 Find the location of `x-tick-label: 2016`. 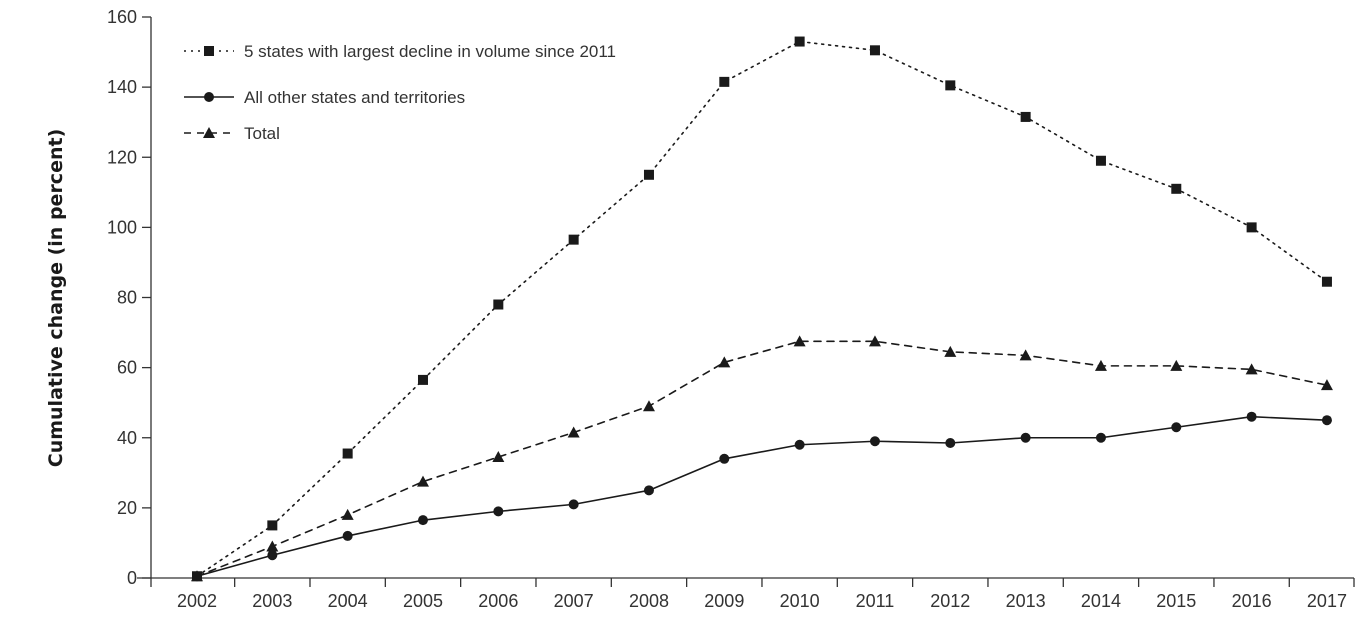

x-tick-label: 2016 is located at coordinates (1252, 601).